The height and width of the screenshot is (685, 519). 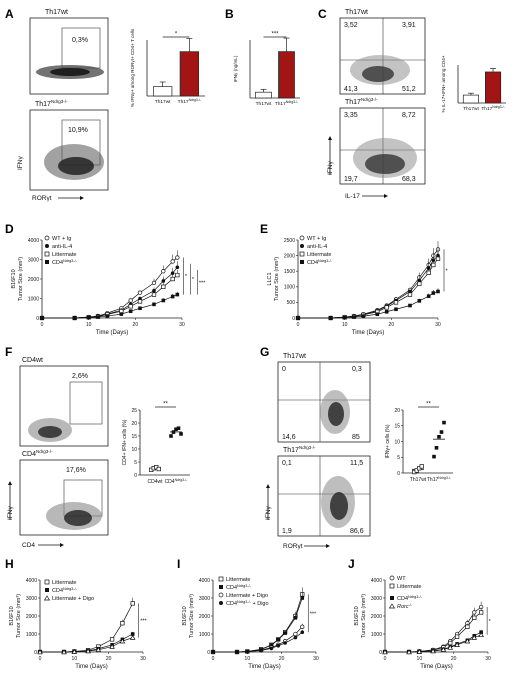 I want to click on d-line-ytick-label-1: 1000, so click(x=33, y=299).